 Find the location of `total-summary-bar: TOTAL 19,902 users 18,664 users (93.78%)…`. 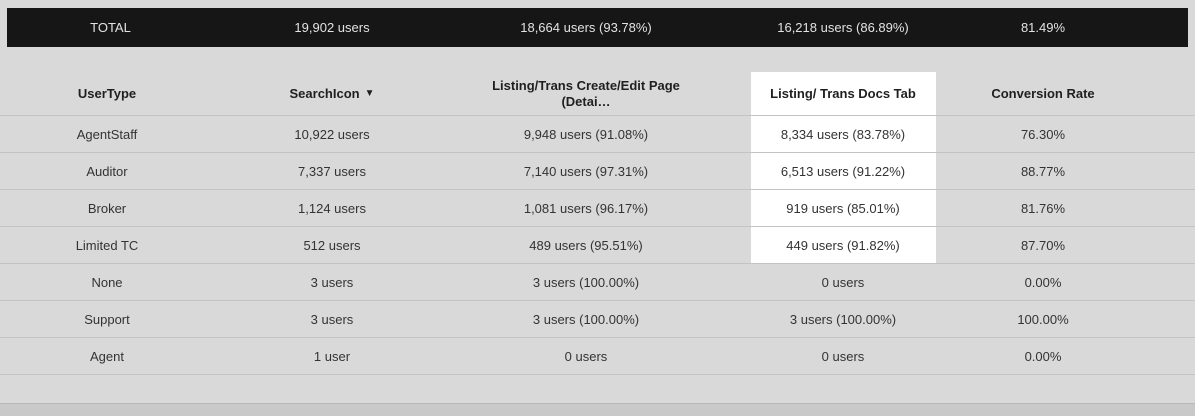

total-summary-bar: TOTAL 19,902 users 18,664 users (93.78%)… is located at coordinates (597, 27).